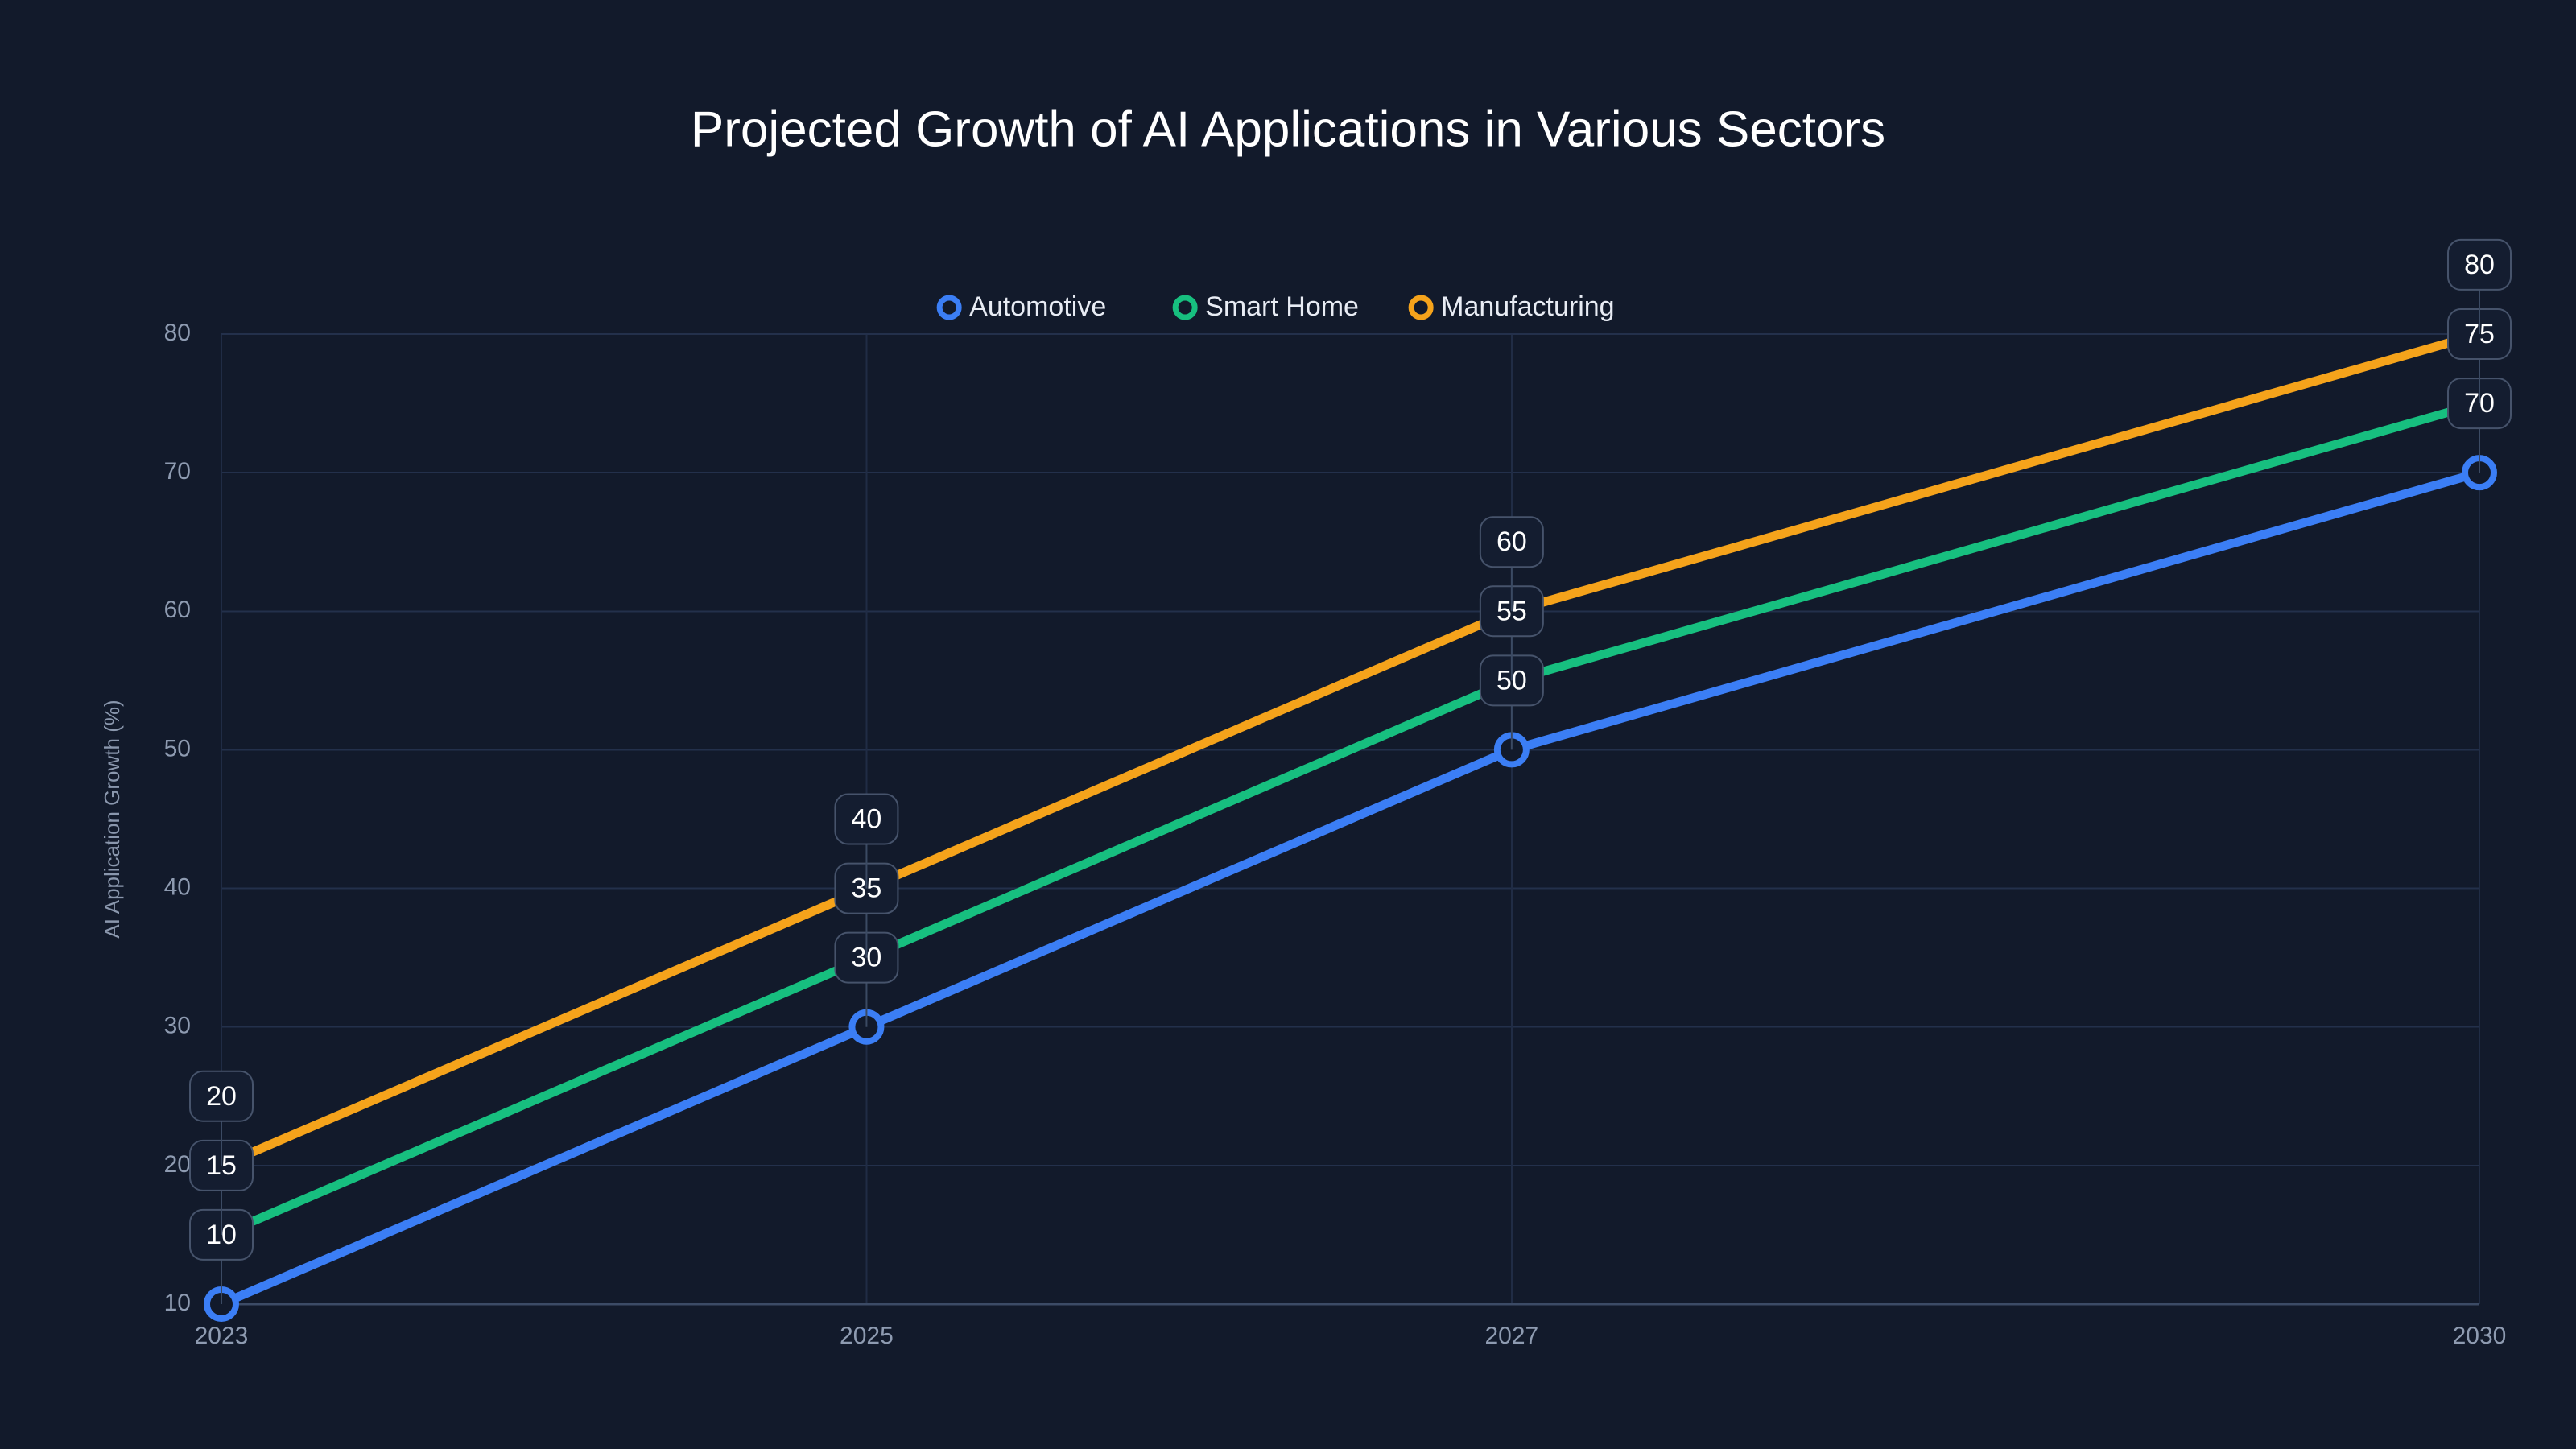 Image resolution: width=2576 pixels, height=1449 pixels. I want to click on y-tick-label: 20, so click(177, 1164).